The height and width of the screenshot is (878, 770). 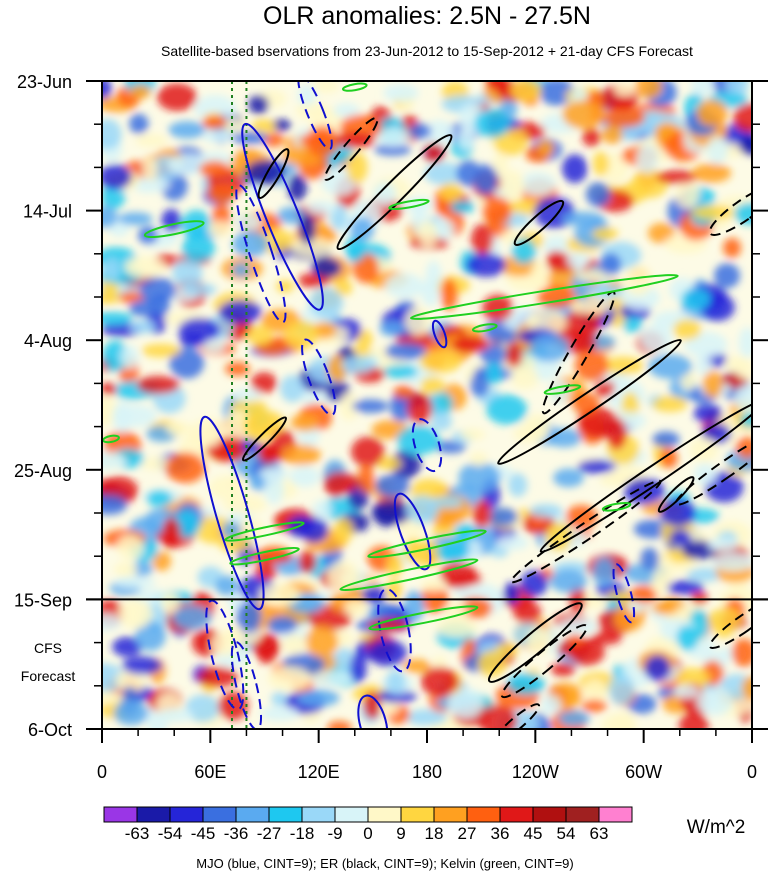 What do you see at coordinates (137, 833) in the screenshot?
I see `colorbar-label: -63` at bounding box center [137, 833].